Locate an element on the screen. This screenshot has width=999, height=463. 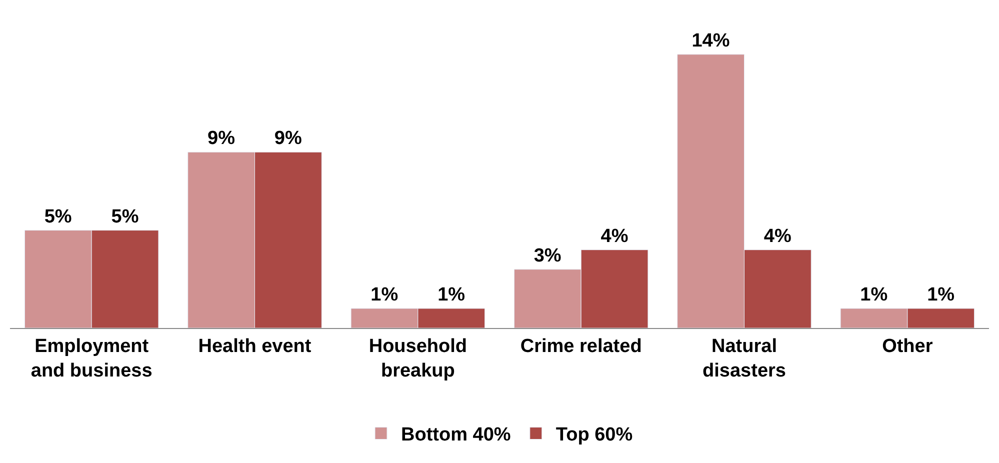
data-label: 14% is located at coordinates (711, 41).